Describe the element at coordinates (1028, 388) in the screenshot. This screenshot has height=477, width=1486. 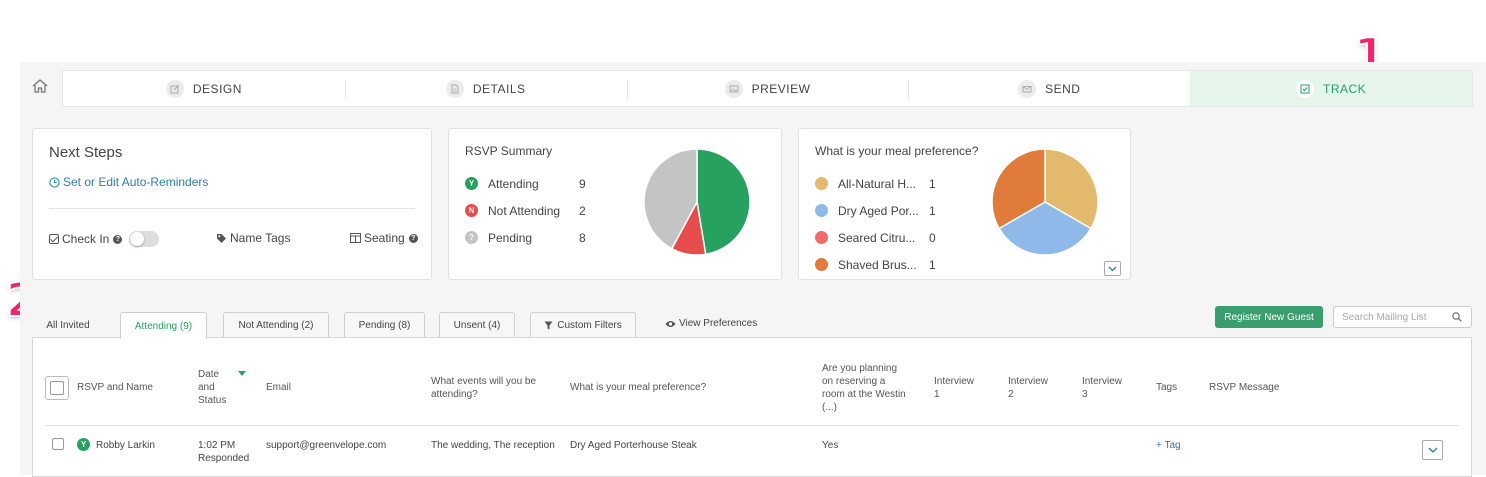
I see `header-interview-2: Interview 2` at that location.